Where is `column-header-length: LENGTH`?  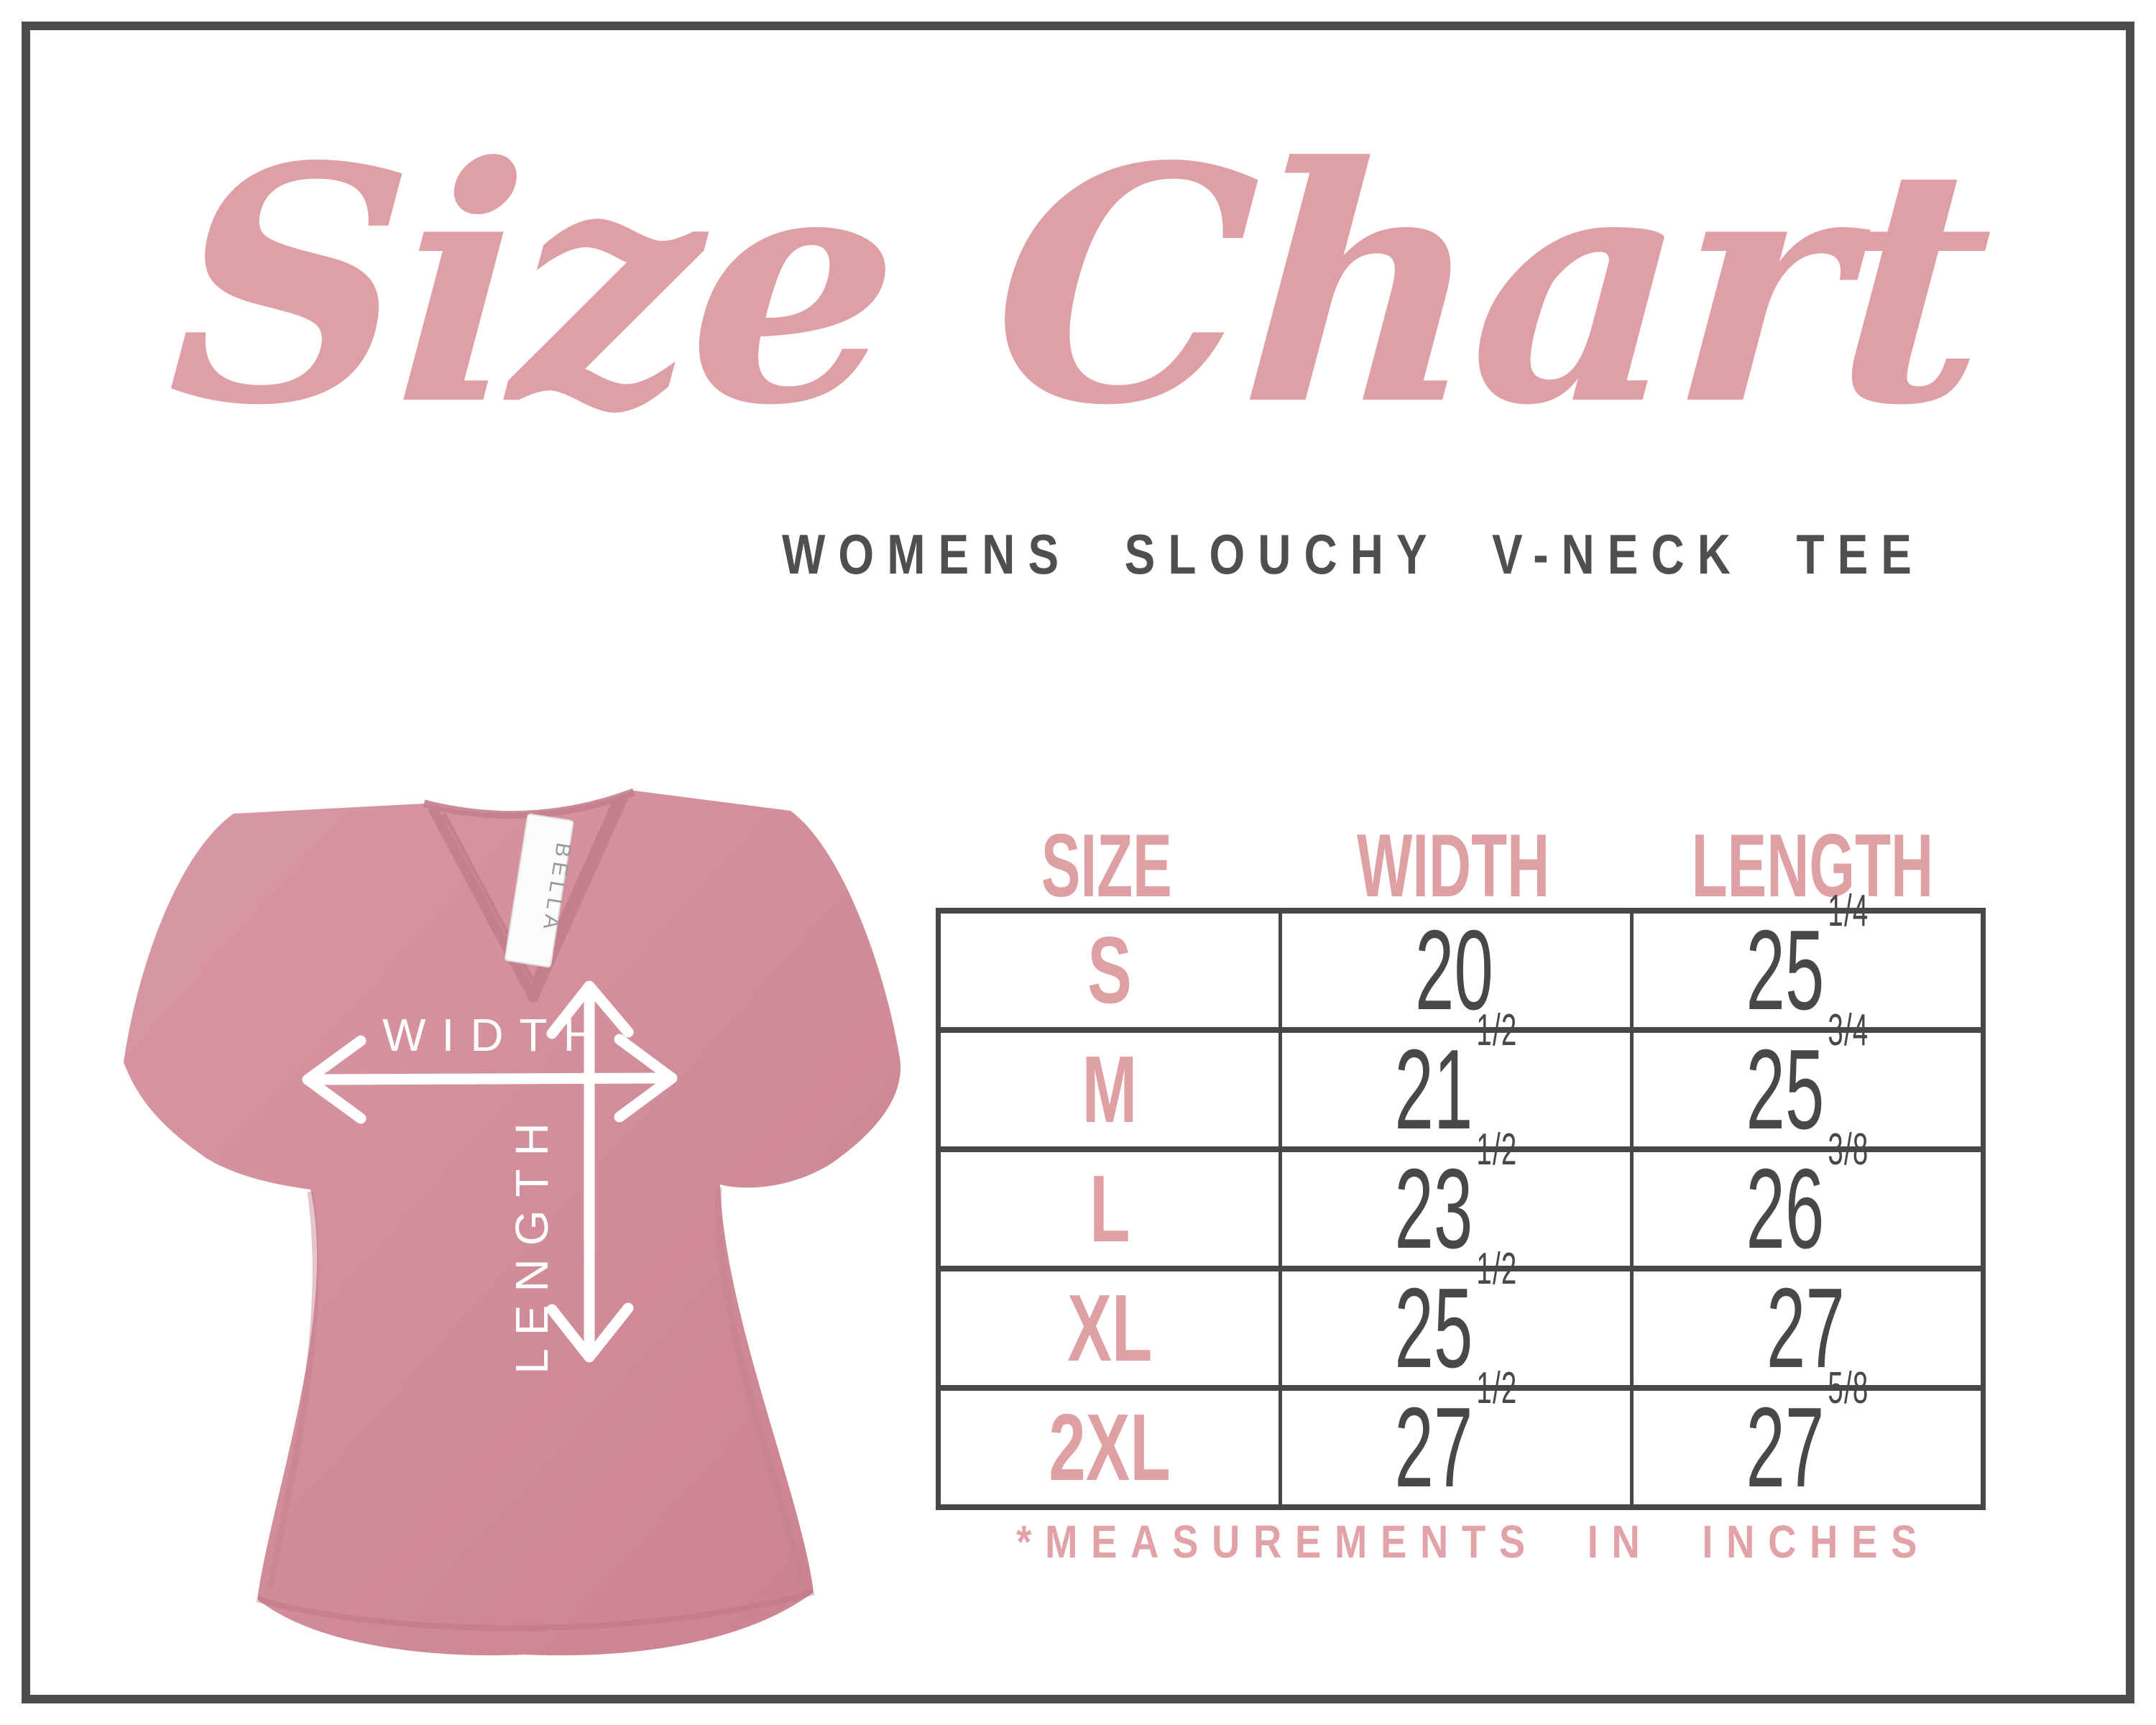 column-header-length: LENGTH is located at coordinates (1812, 866).